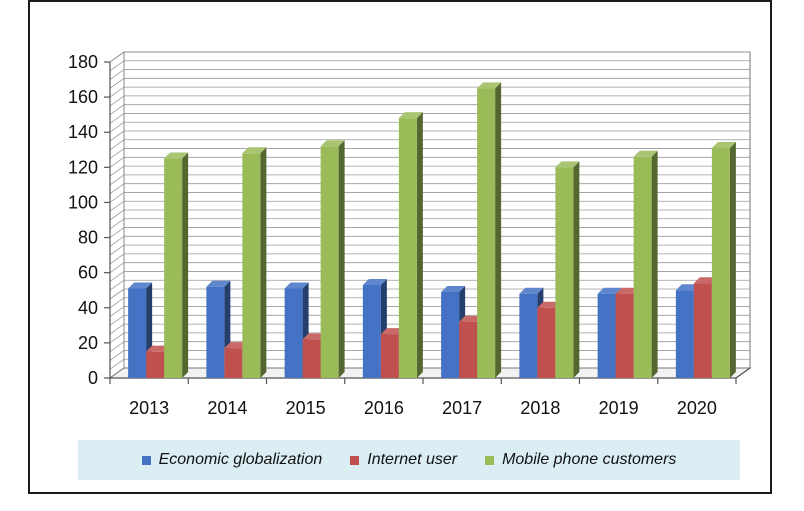  I want to click on y-tick-label: 120, so click(83, 167).